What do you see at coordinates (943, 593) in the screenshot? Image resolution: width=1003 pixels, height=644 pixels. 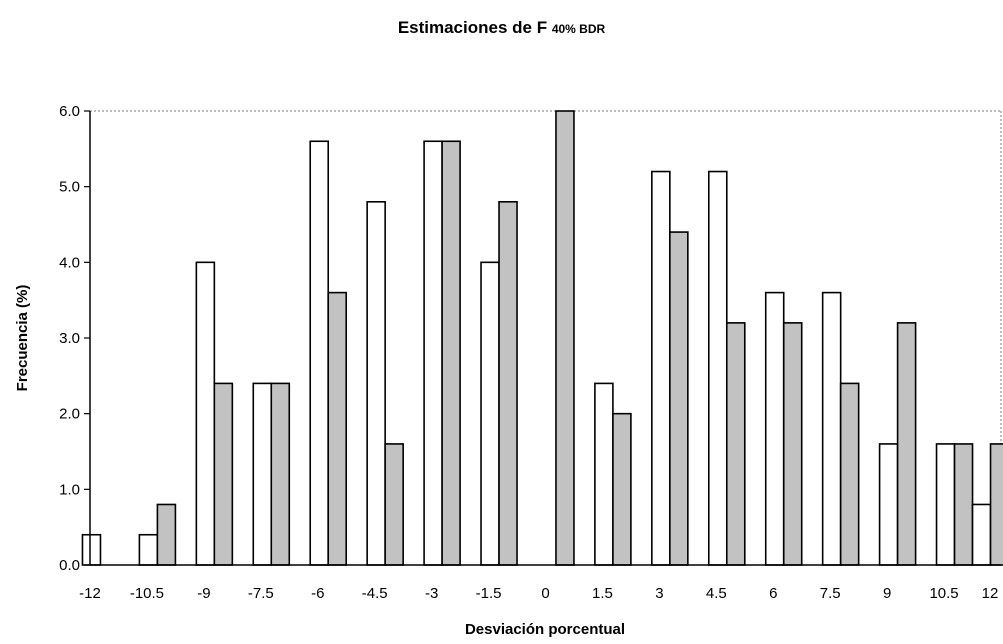 I see `x-tick-label: 10.5` at bounding box center [943, 593].